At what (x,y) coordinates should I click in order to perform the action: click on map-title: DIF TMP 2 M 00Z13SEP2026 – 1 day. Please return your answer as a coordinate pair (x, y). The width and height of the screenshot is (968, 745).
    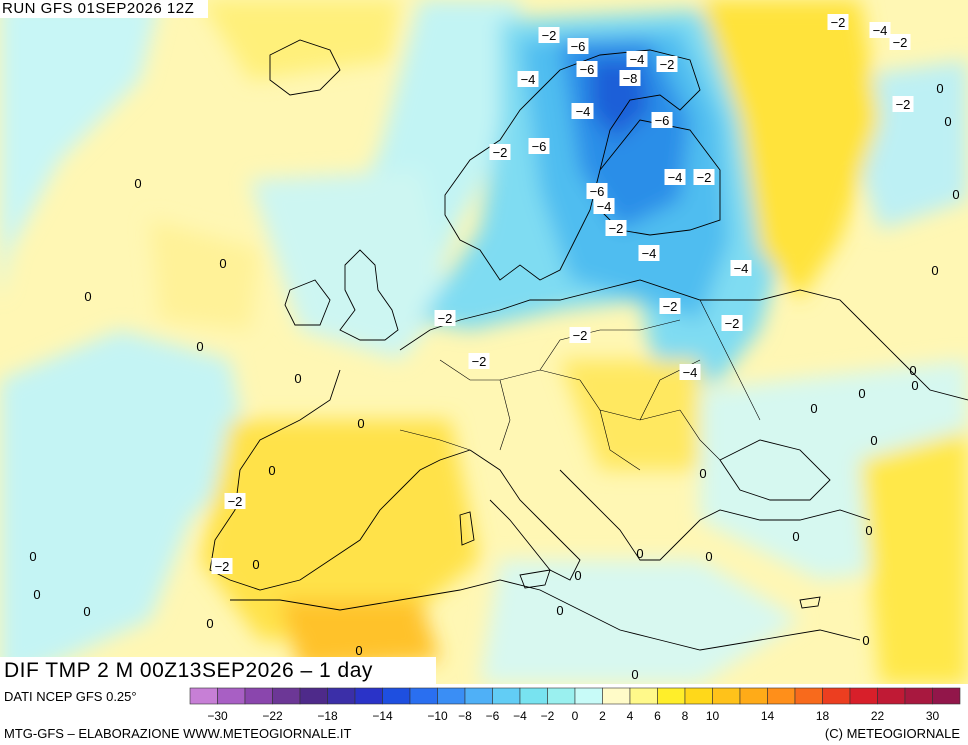
    Looking at the image, I should click on (218, 670).